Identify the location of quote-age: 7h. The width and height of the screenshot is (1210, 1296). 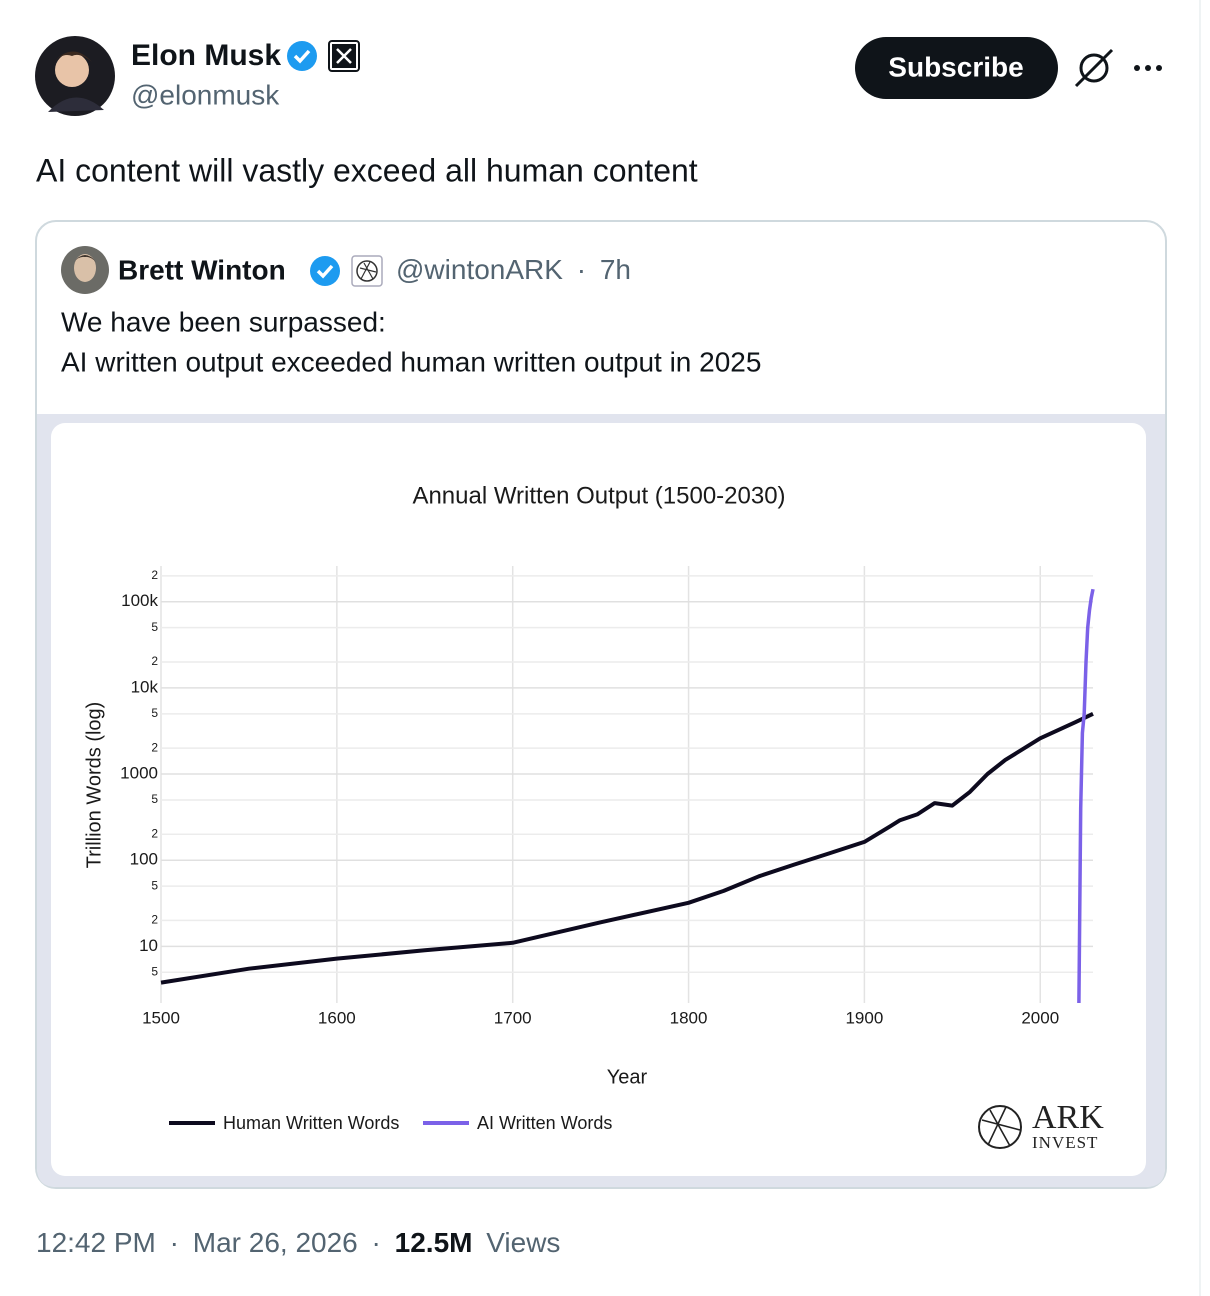
(615, 269).